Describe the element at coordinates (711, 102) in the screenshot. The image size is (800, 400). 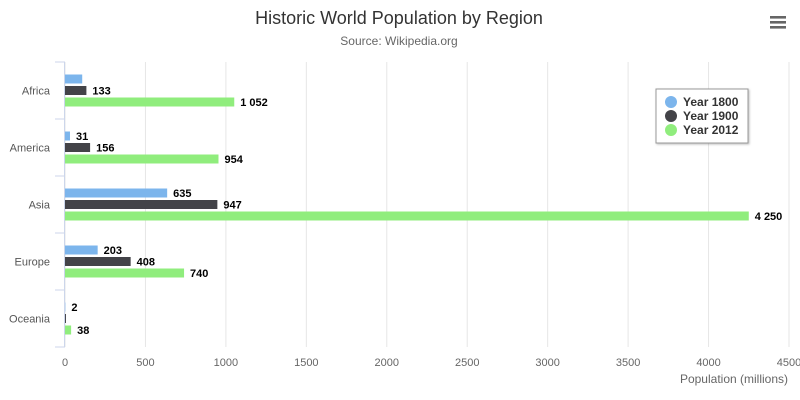
I see `legend-label: Year 1800` at that location.